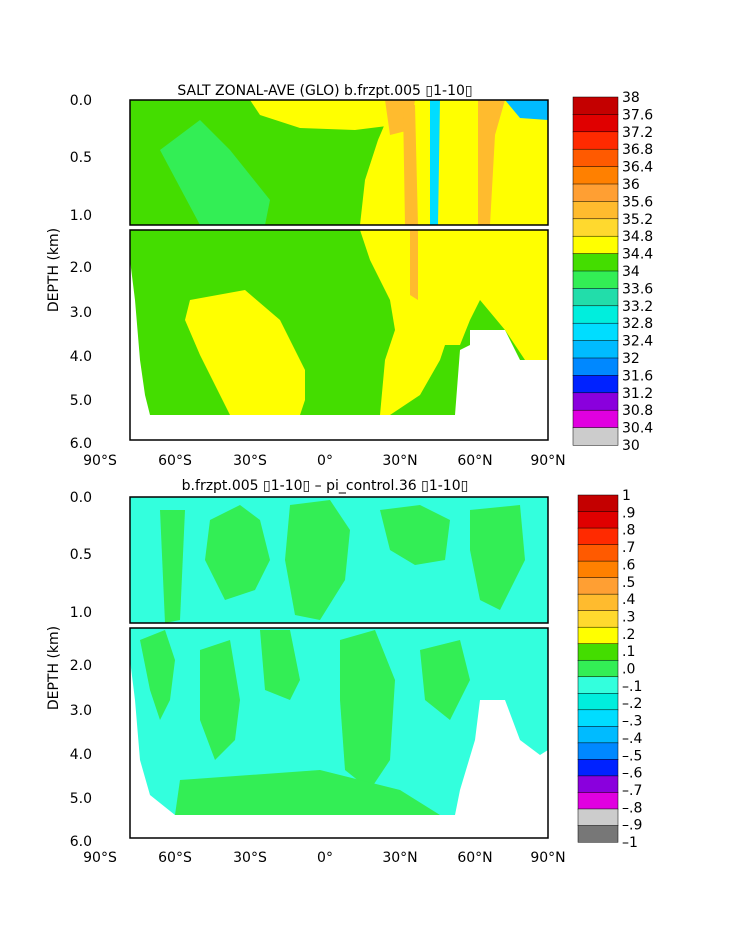 The image size is (733, 945). What do you see at coordinates (100, 461) in the screenshot?
I see `top-x-tick-0: 90°S` at bounding box center [100, 461].